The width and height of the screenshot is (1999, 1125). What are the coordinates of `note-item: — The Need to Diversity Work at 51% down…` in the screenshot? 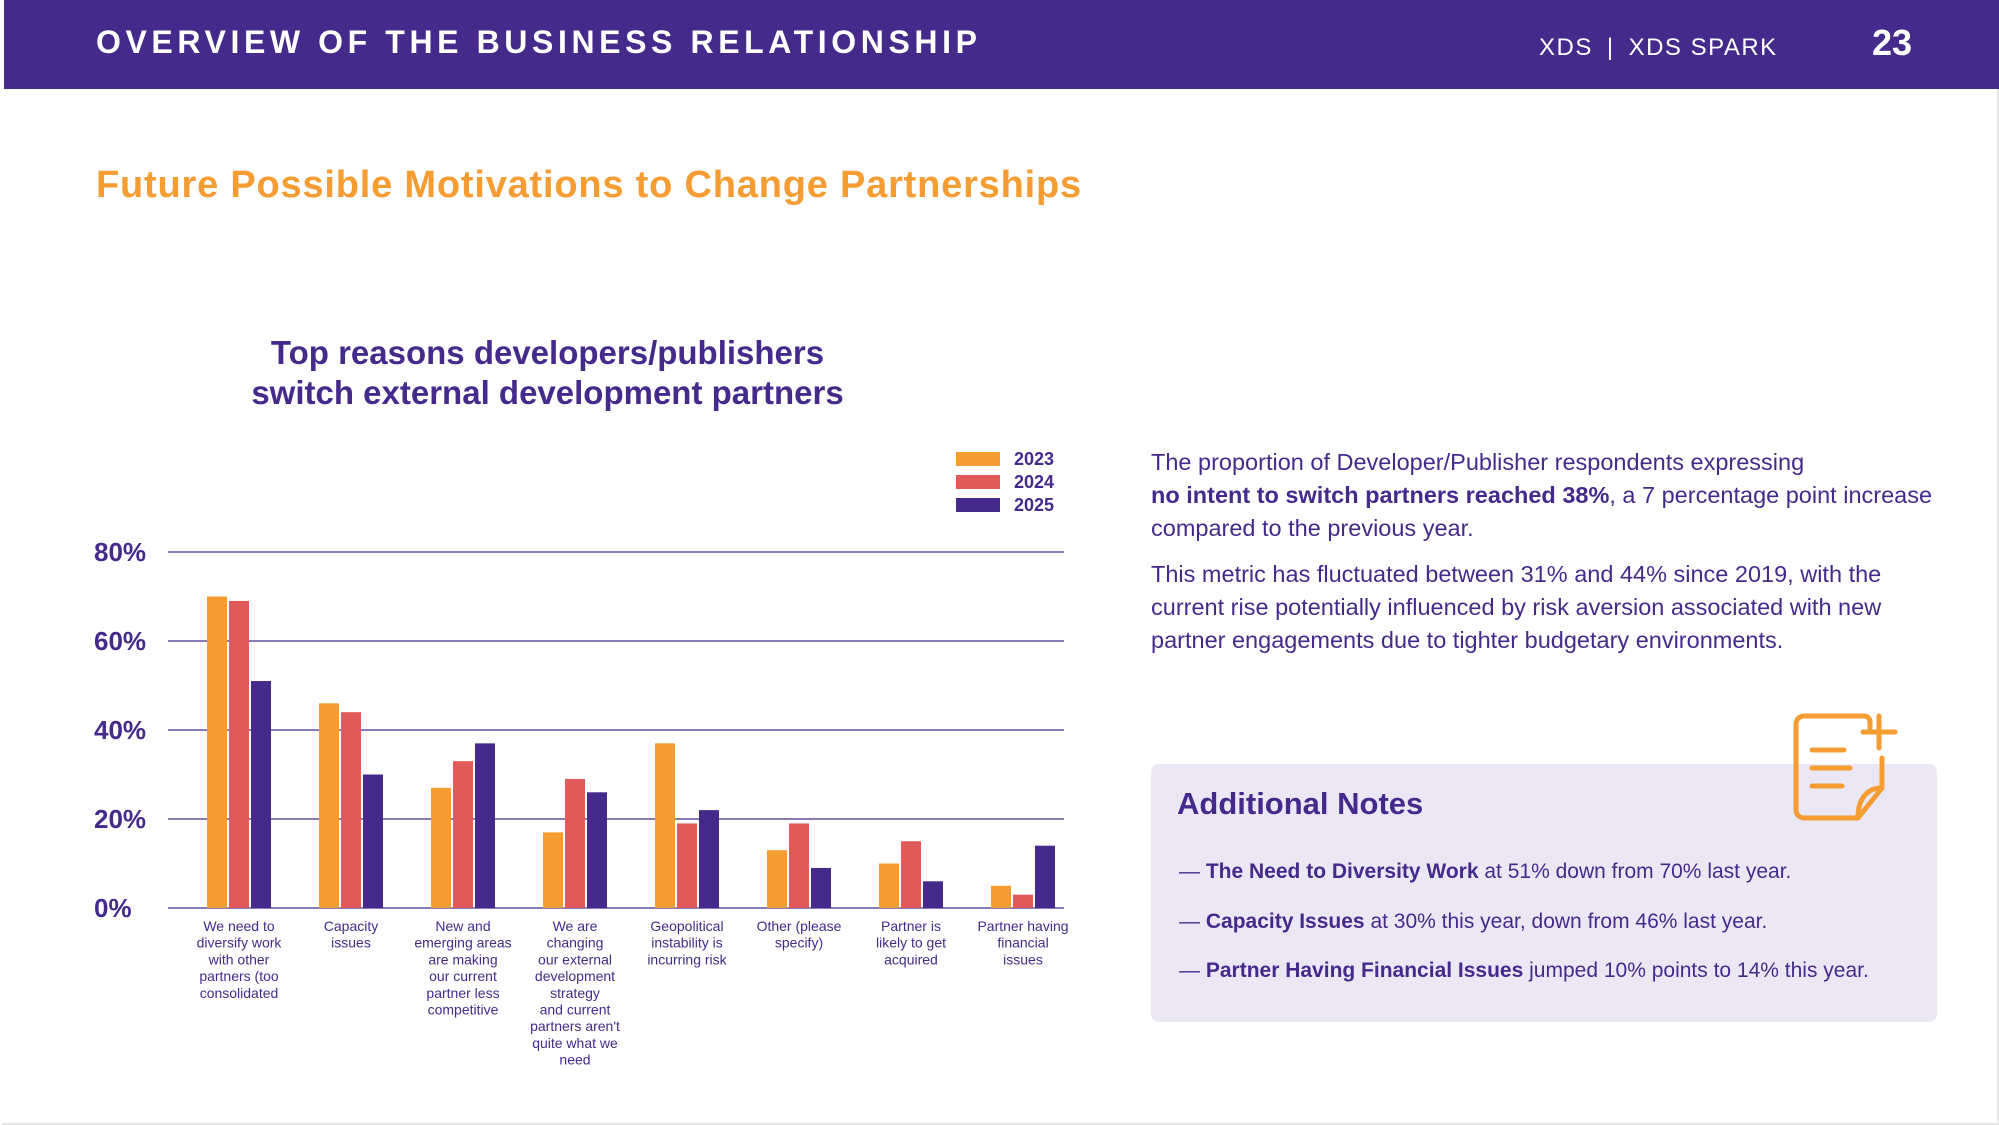 It's located at (1524, 872).